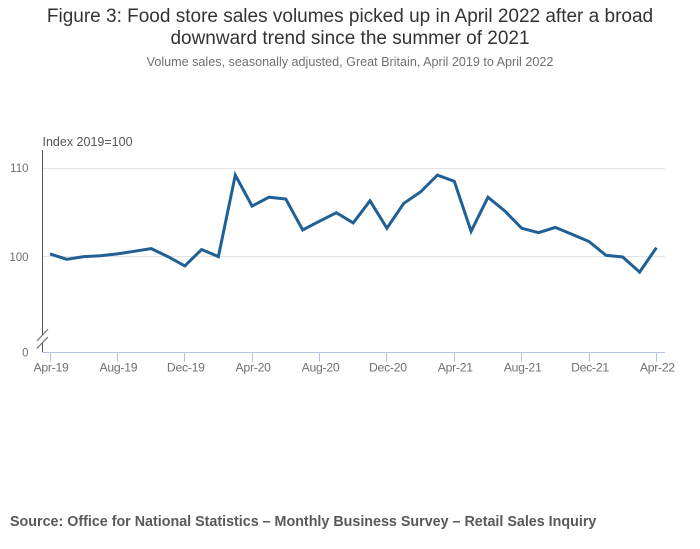 The height and width of the screenshot is (549, 700). What do you see at coordinates (254, 368) in the screenshot?
I see `svg-text: Apr-20` at bounding box center [254, 368].